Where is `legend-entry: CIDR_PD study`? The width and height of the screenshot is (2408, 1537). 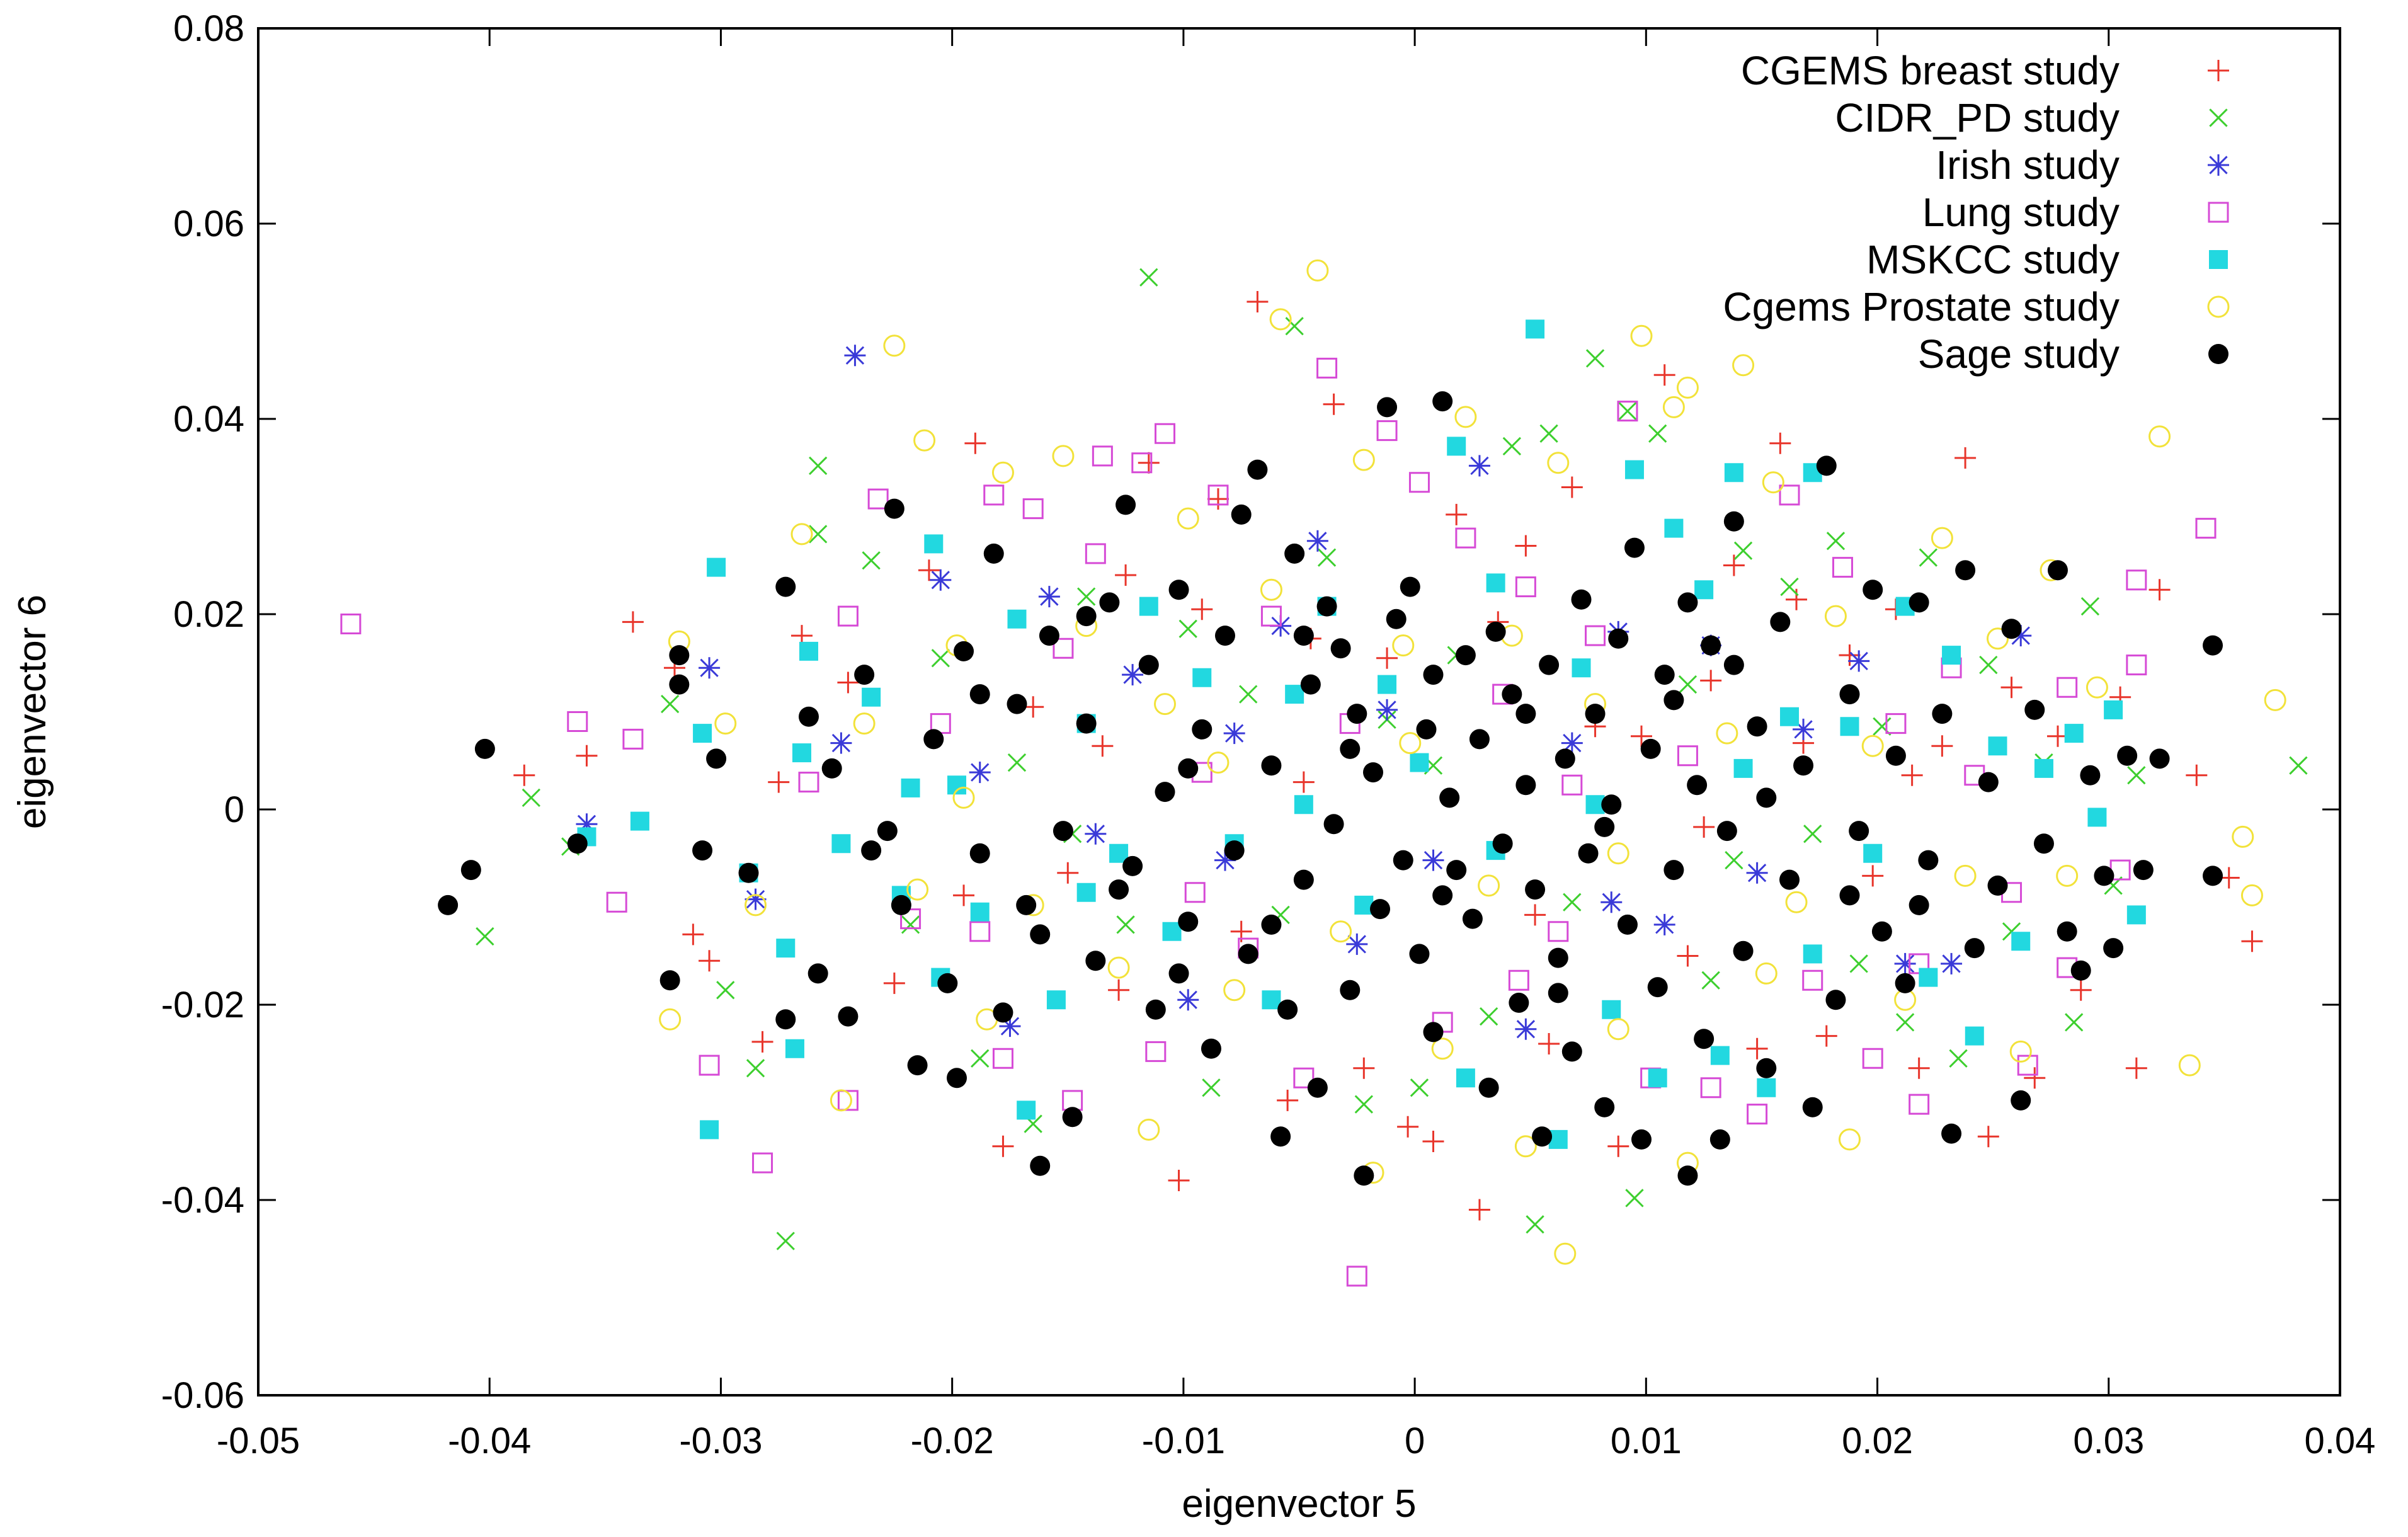
legend-entry: CIDR_PD study is located at coordinates (2031, 118).